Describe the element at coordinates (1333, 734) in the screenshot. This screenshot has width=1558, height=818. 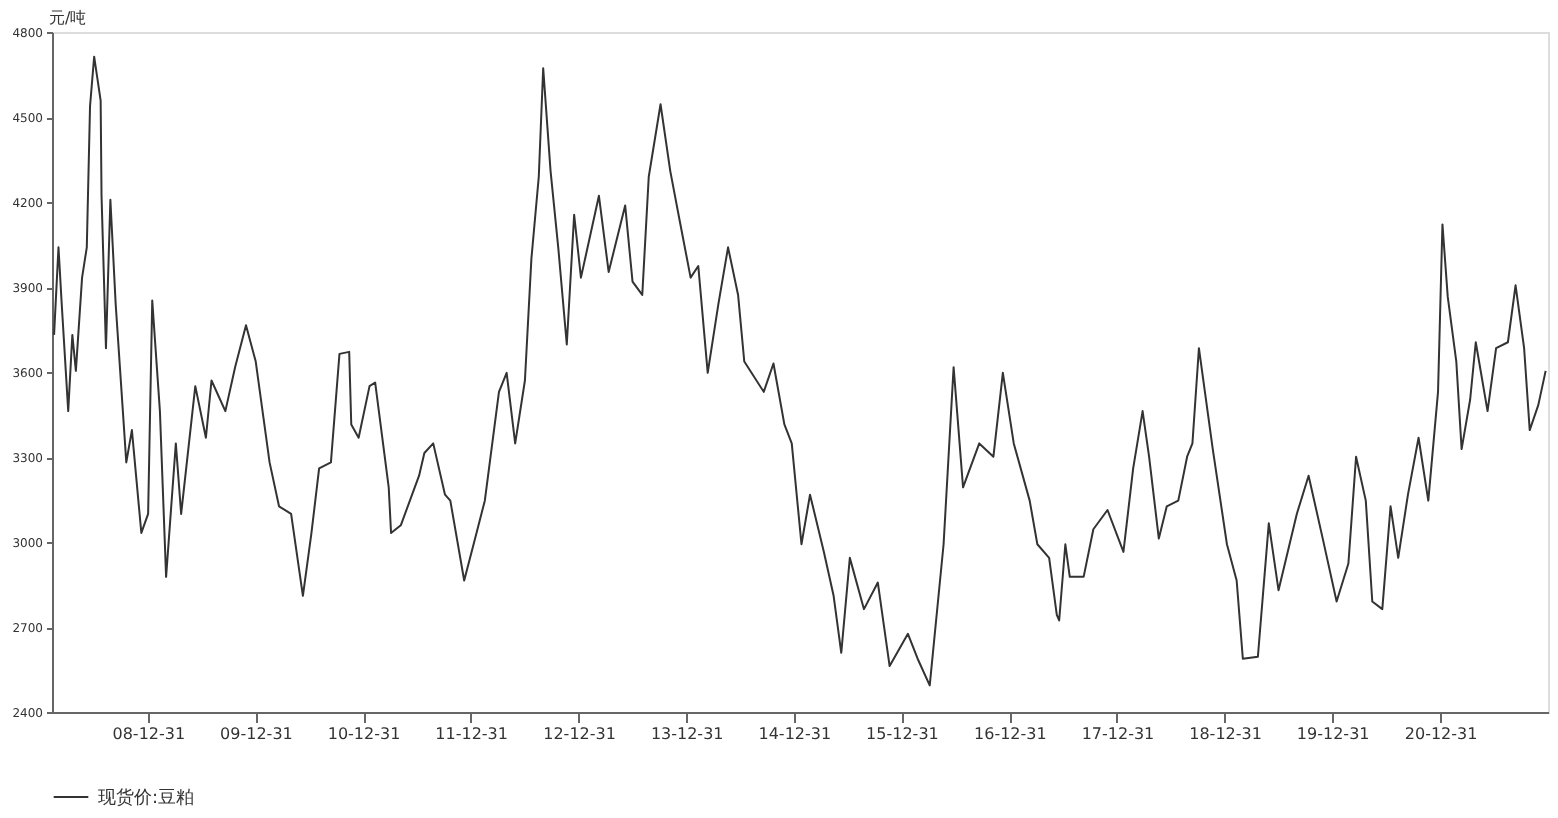
I see `x-tick-label: 19-12-31` at that location.